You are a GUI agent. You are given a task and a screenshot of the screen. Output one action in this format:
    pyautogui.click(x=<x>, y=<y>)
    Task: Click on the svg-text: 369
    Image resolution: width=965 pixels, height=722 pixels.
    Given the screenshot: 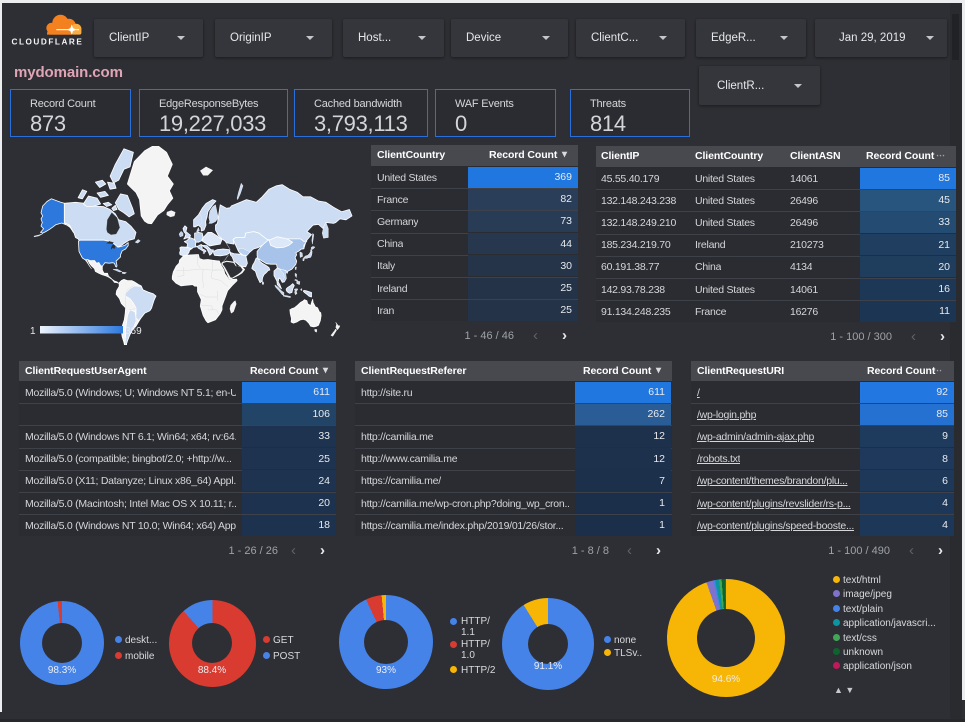 What is the action you would take?
    pyautogui.click(x=133, y=331)
    